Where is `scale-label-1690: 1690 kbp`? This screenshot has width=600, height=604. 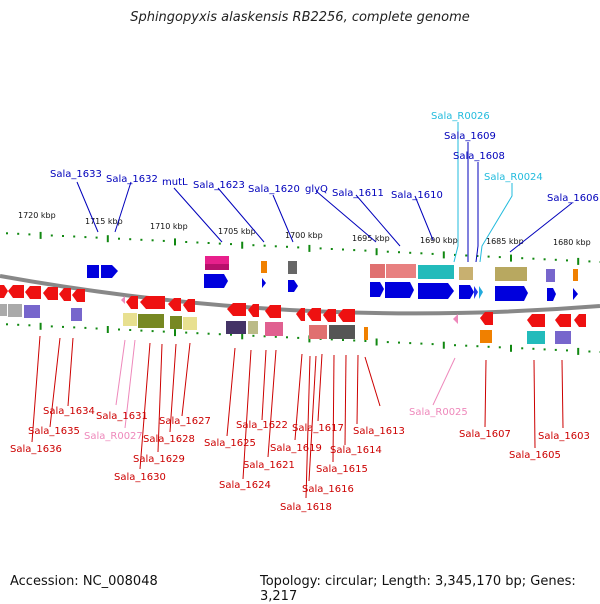 scale-label-1690: 1690 kbp is located at coordinates (439, 240).